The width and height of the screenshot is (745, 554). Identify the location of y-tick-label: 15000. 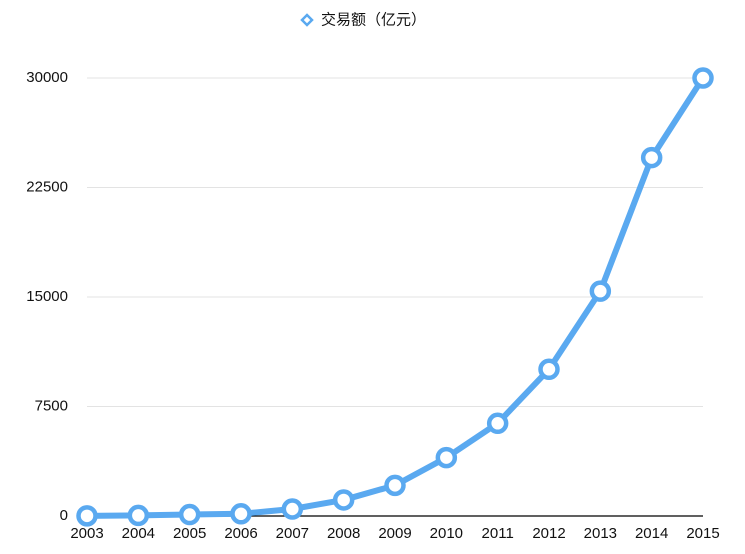
(47, 296).